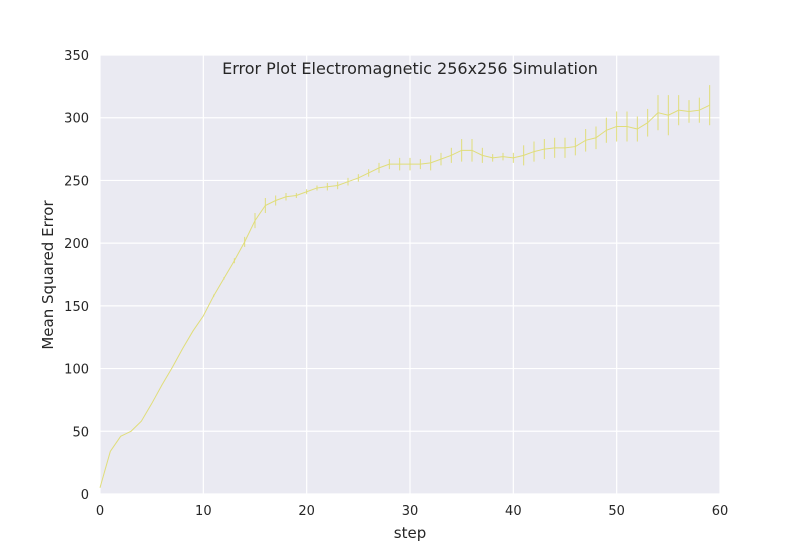  Describe the element at coordinates (203, 511) in the screenshot. I see `x-tick-label: 10` at that location.